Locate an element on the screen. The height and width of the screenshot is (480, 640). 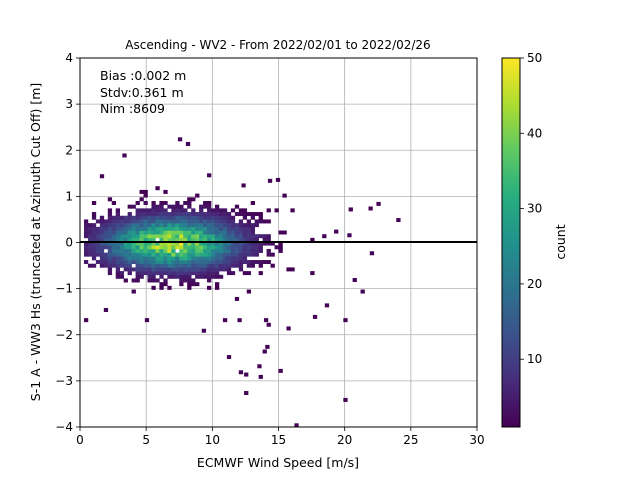
colorbar-ticks: 50 40 30 20 10 is located at coordinates (531, 208).